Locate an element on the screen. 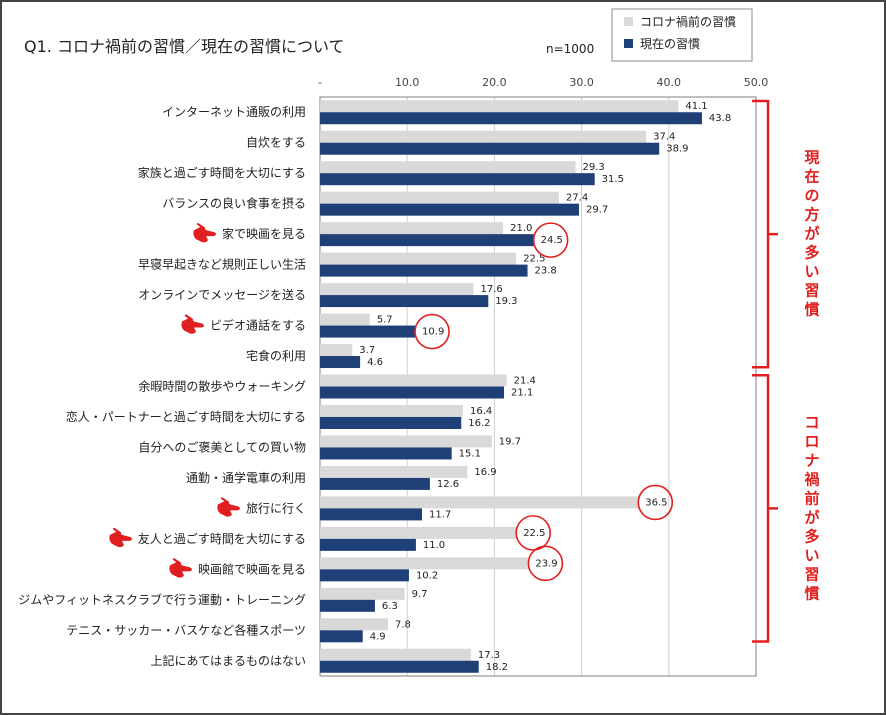 The image size is (886, 715). data-label: 9.7 is located at coordinates (420, 594).